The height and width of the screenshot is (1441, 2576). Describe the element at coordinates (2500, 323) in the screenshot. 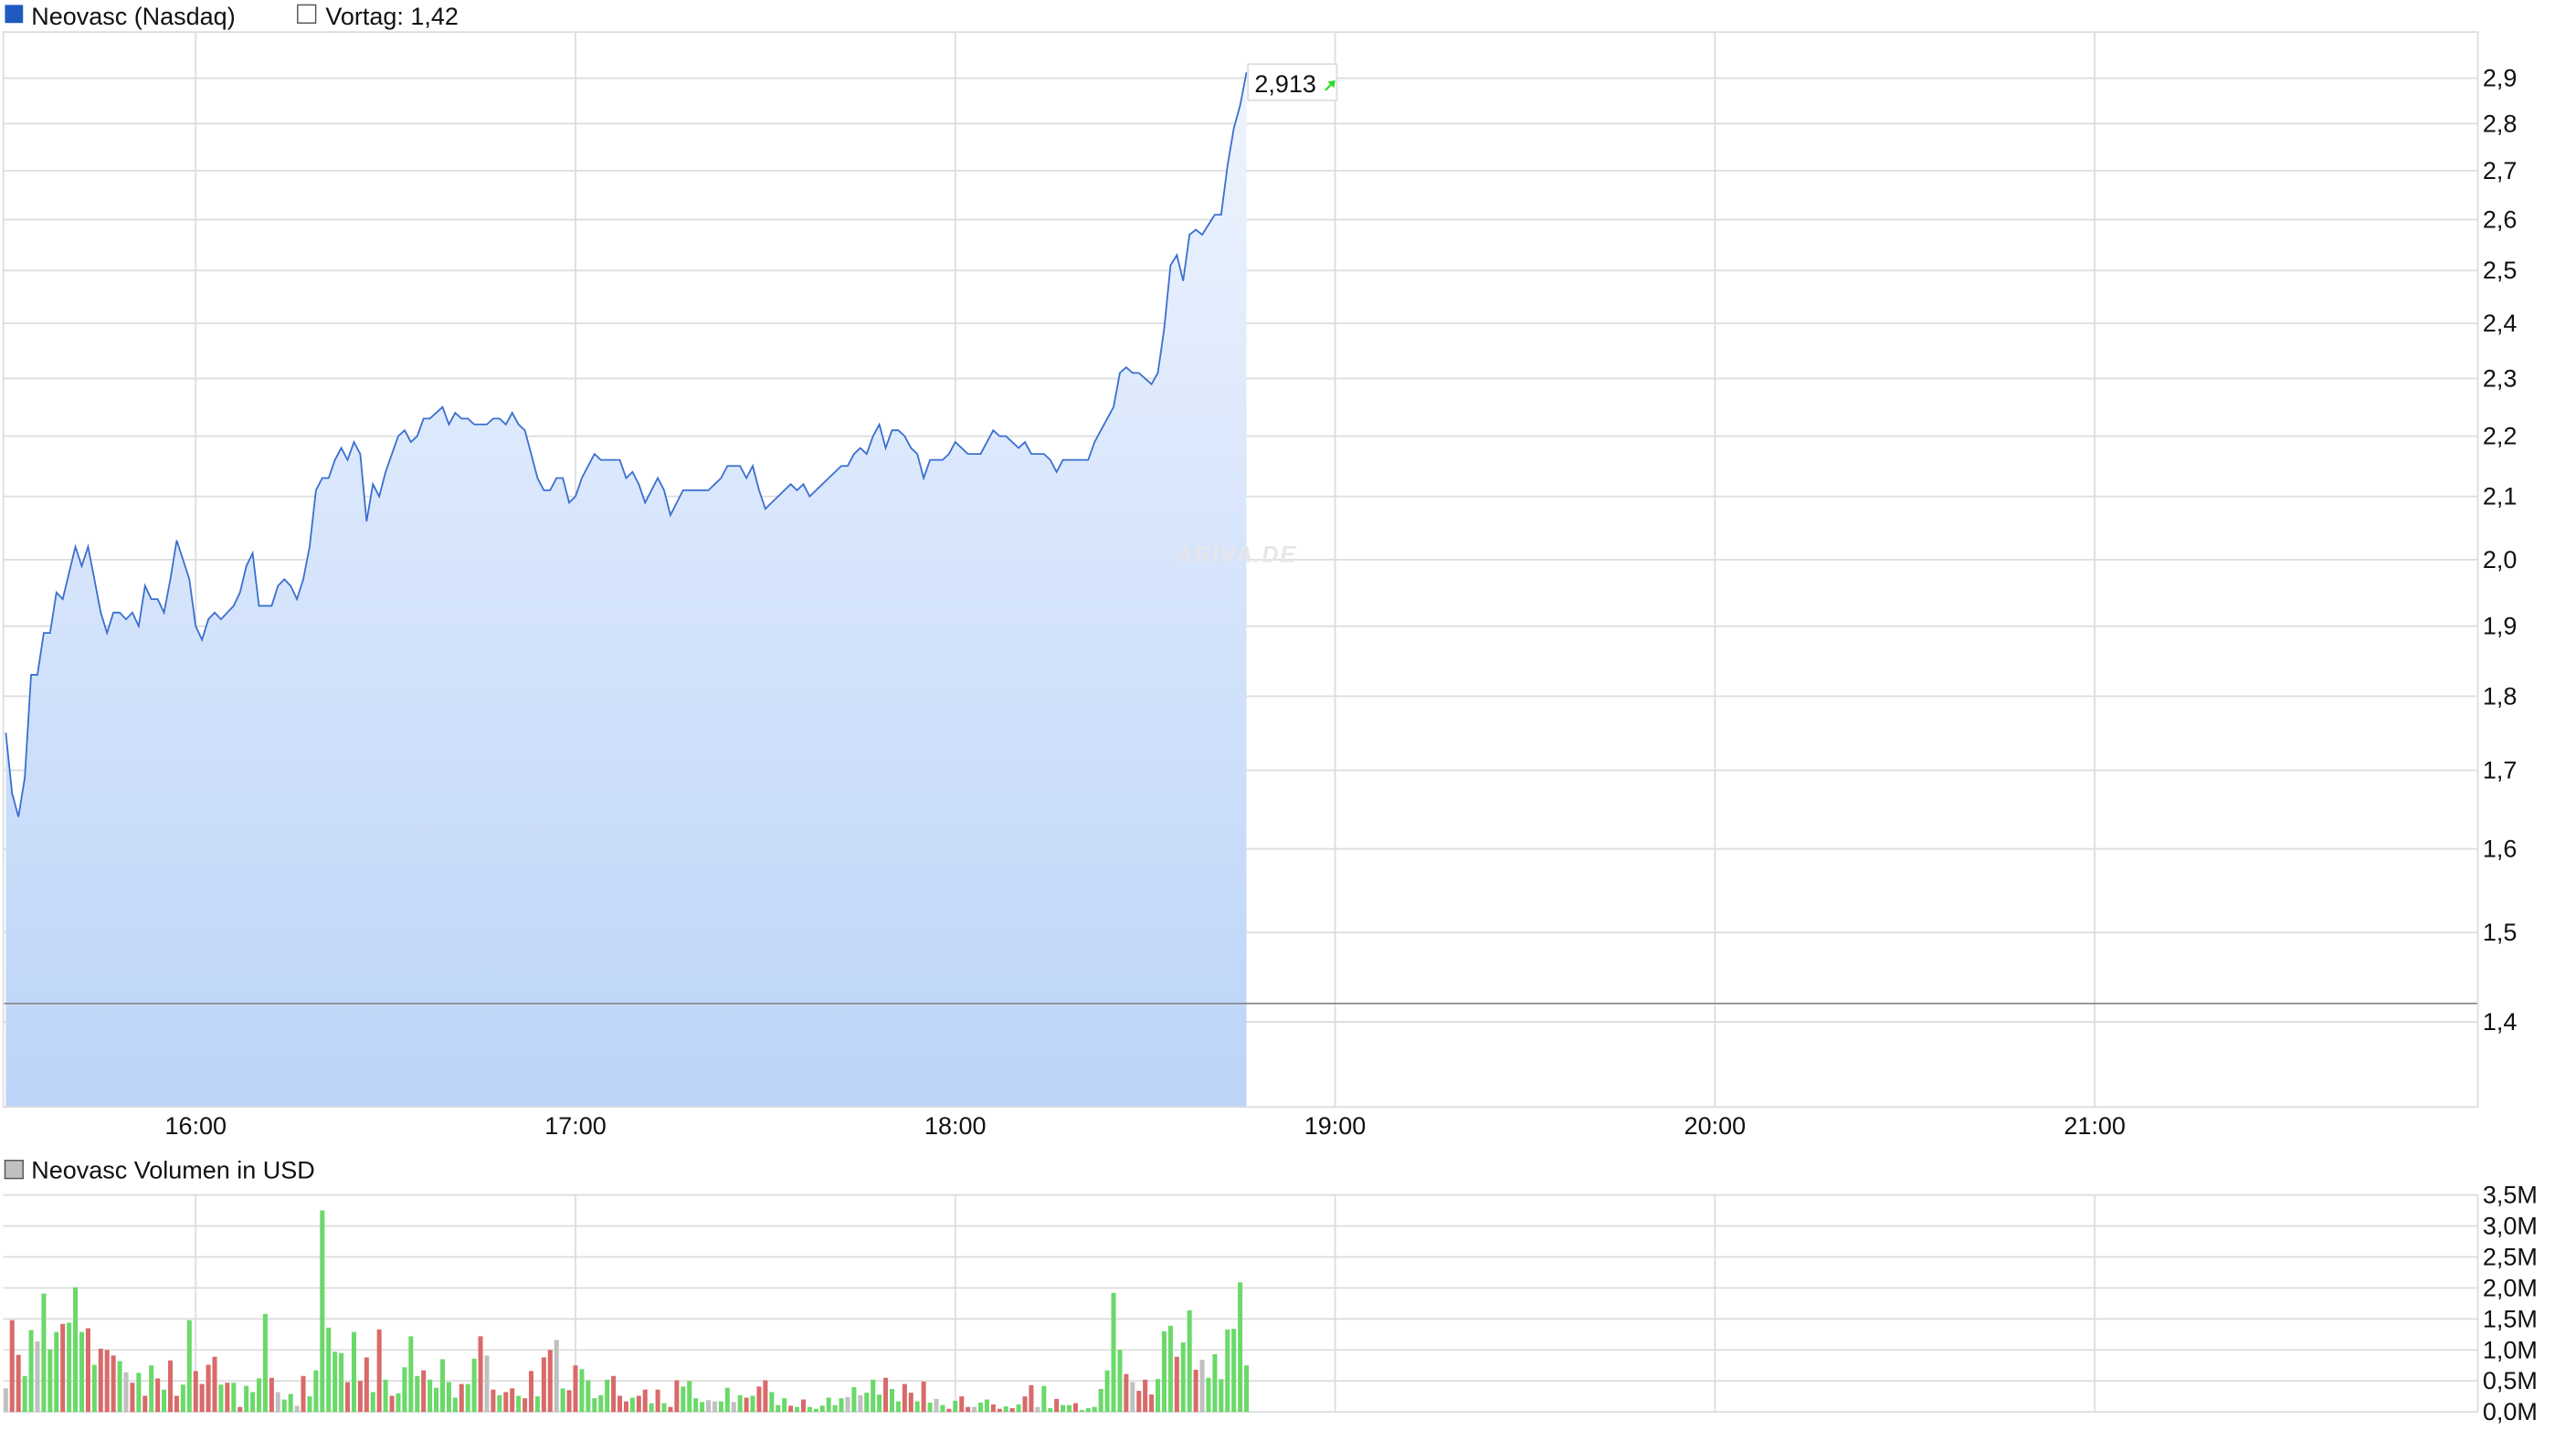

I see `y-tick-label: 2,4` at that location.